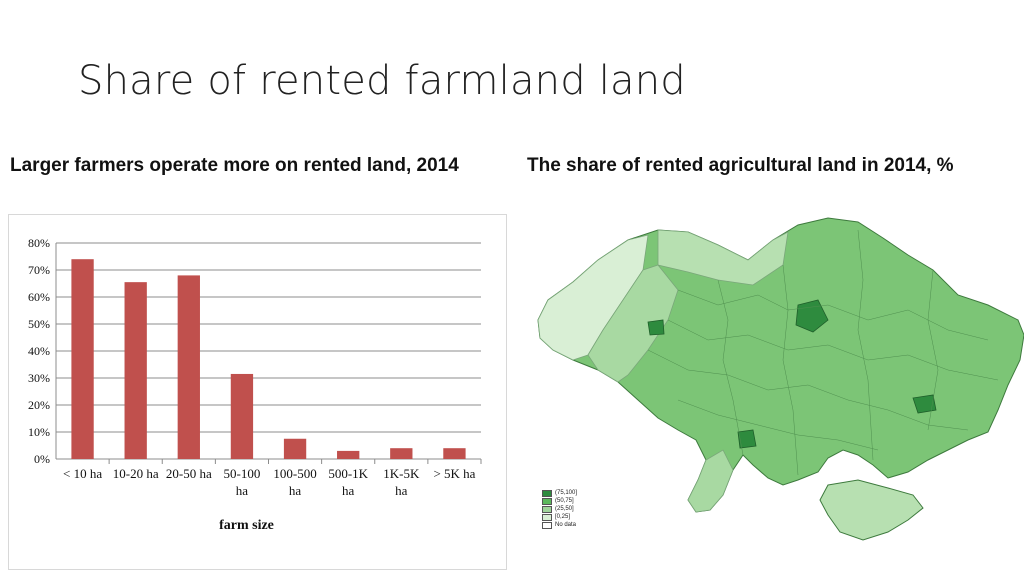 The width and height of the screenshot is (1024, 576). I want to click on y-tick-label: 70%, so click(39, 270).